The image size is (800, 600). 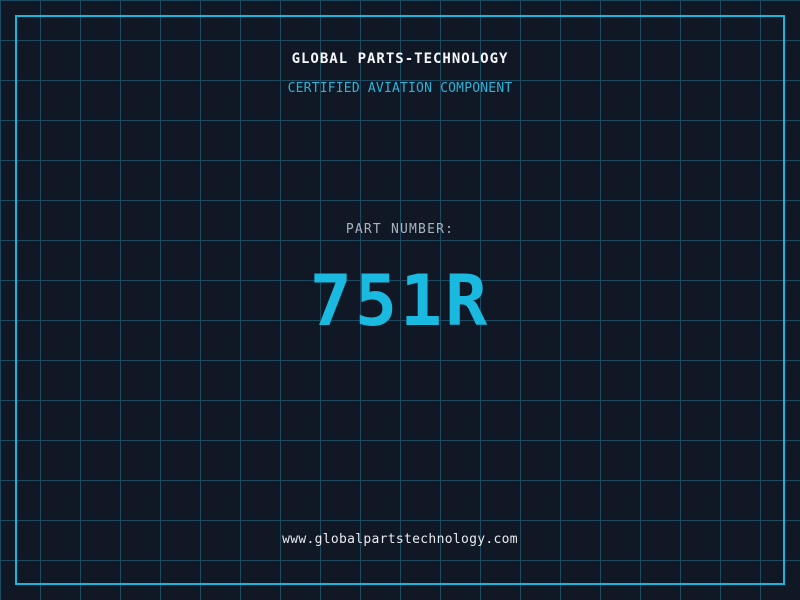 I want to click on website-url: www.globalpartstechnology.com, so click(x=400, y=539).